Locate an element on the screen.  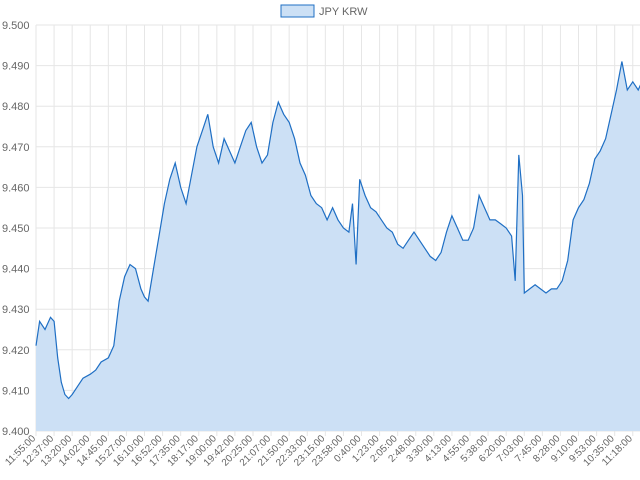
legend-label: JPY KRW is located at coordinates (343, 12).